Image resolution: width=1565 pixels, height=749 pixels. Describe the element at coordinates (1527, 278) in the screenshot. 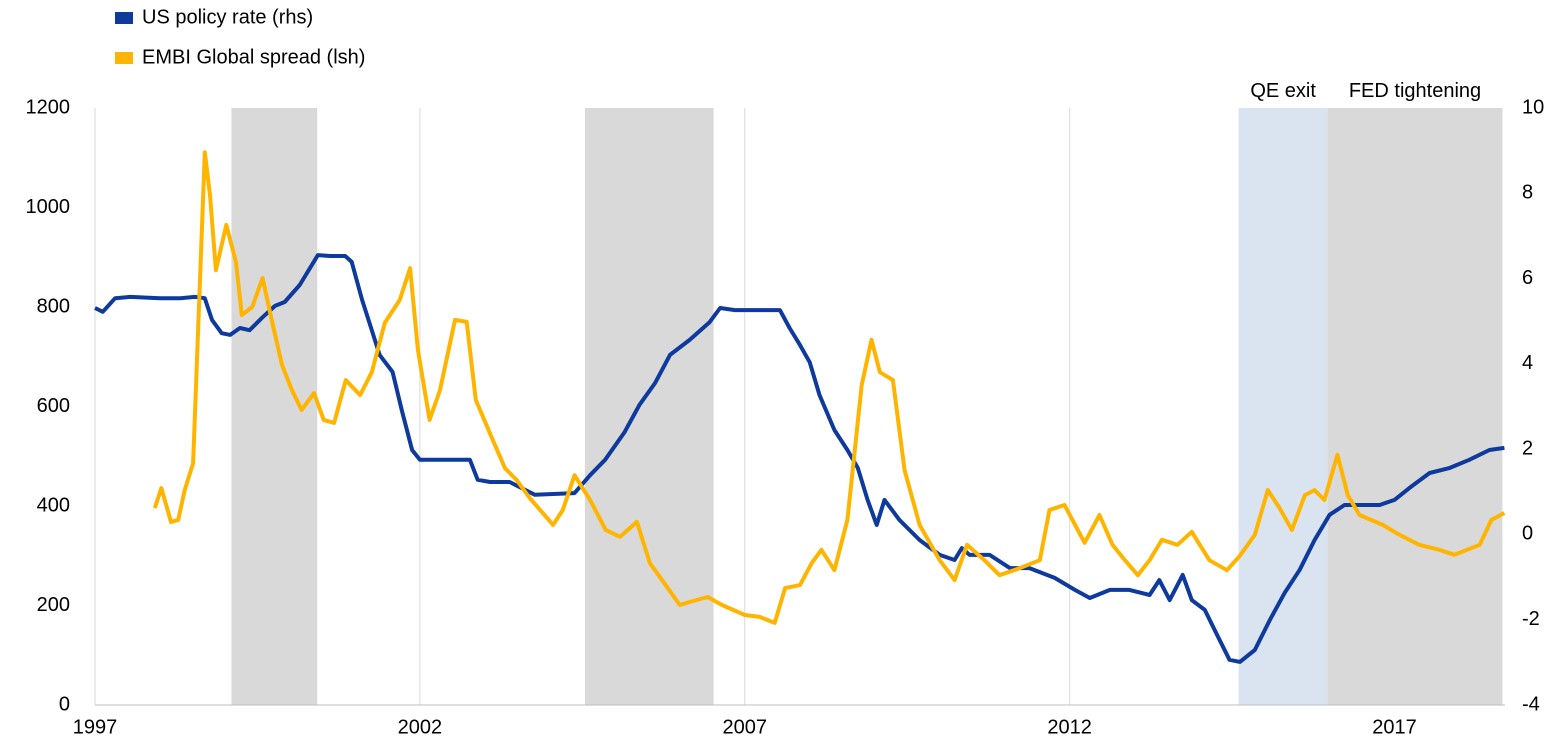

I see `y2-tick-label: 6` at that location.